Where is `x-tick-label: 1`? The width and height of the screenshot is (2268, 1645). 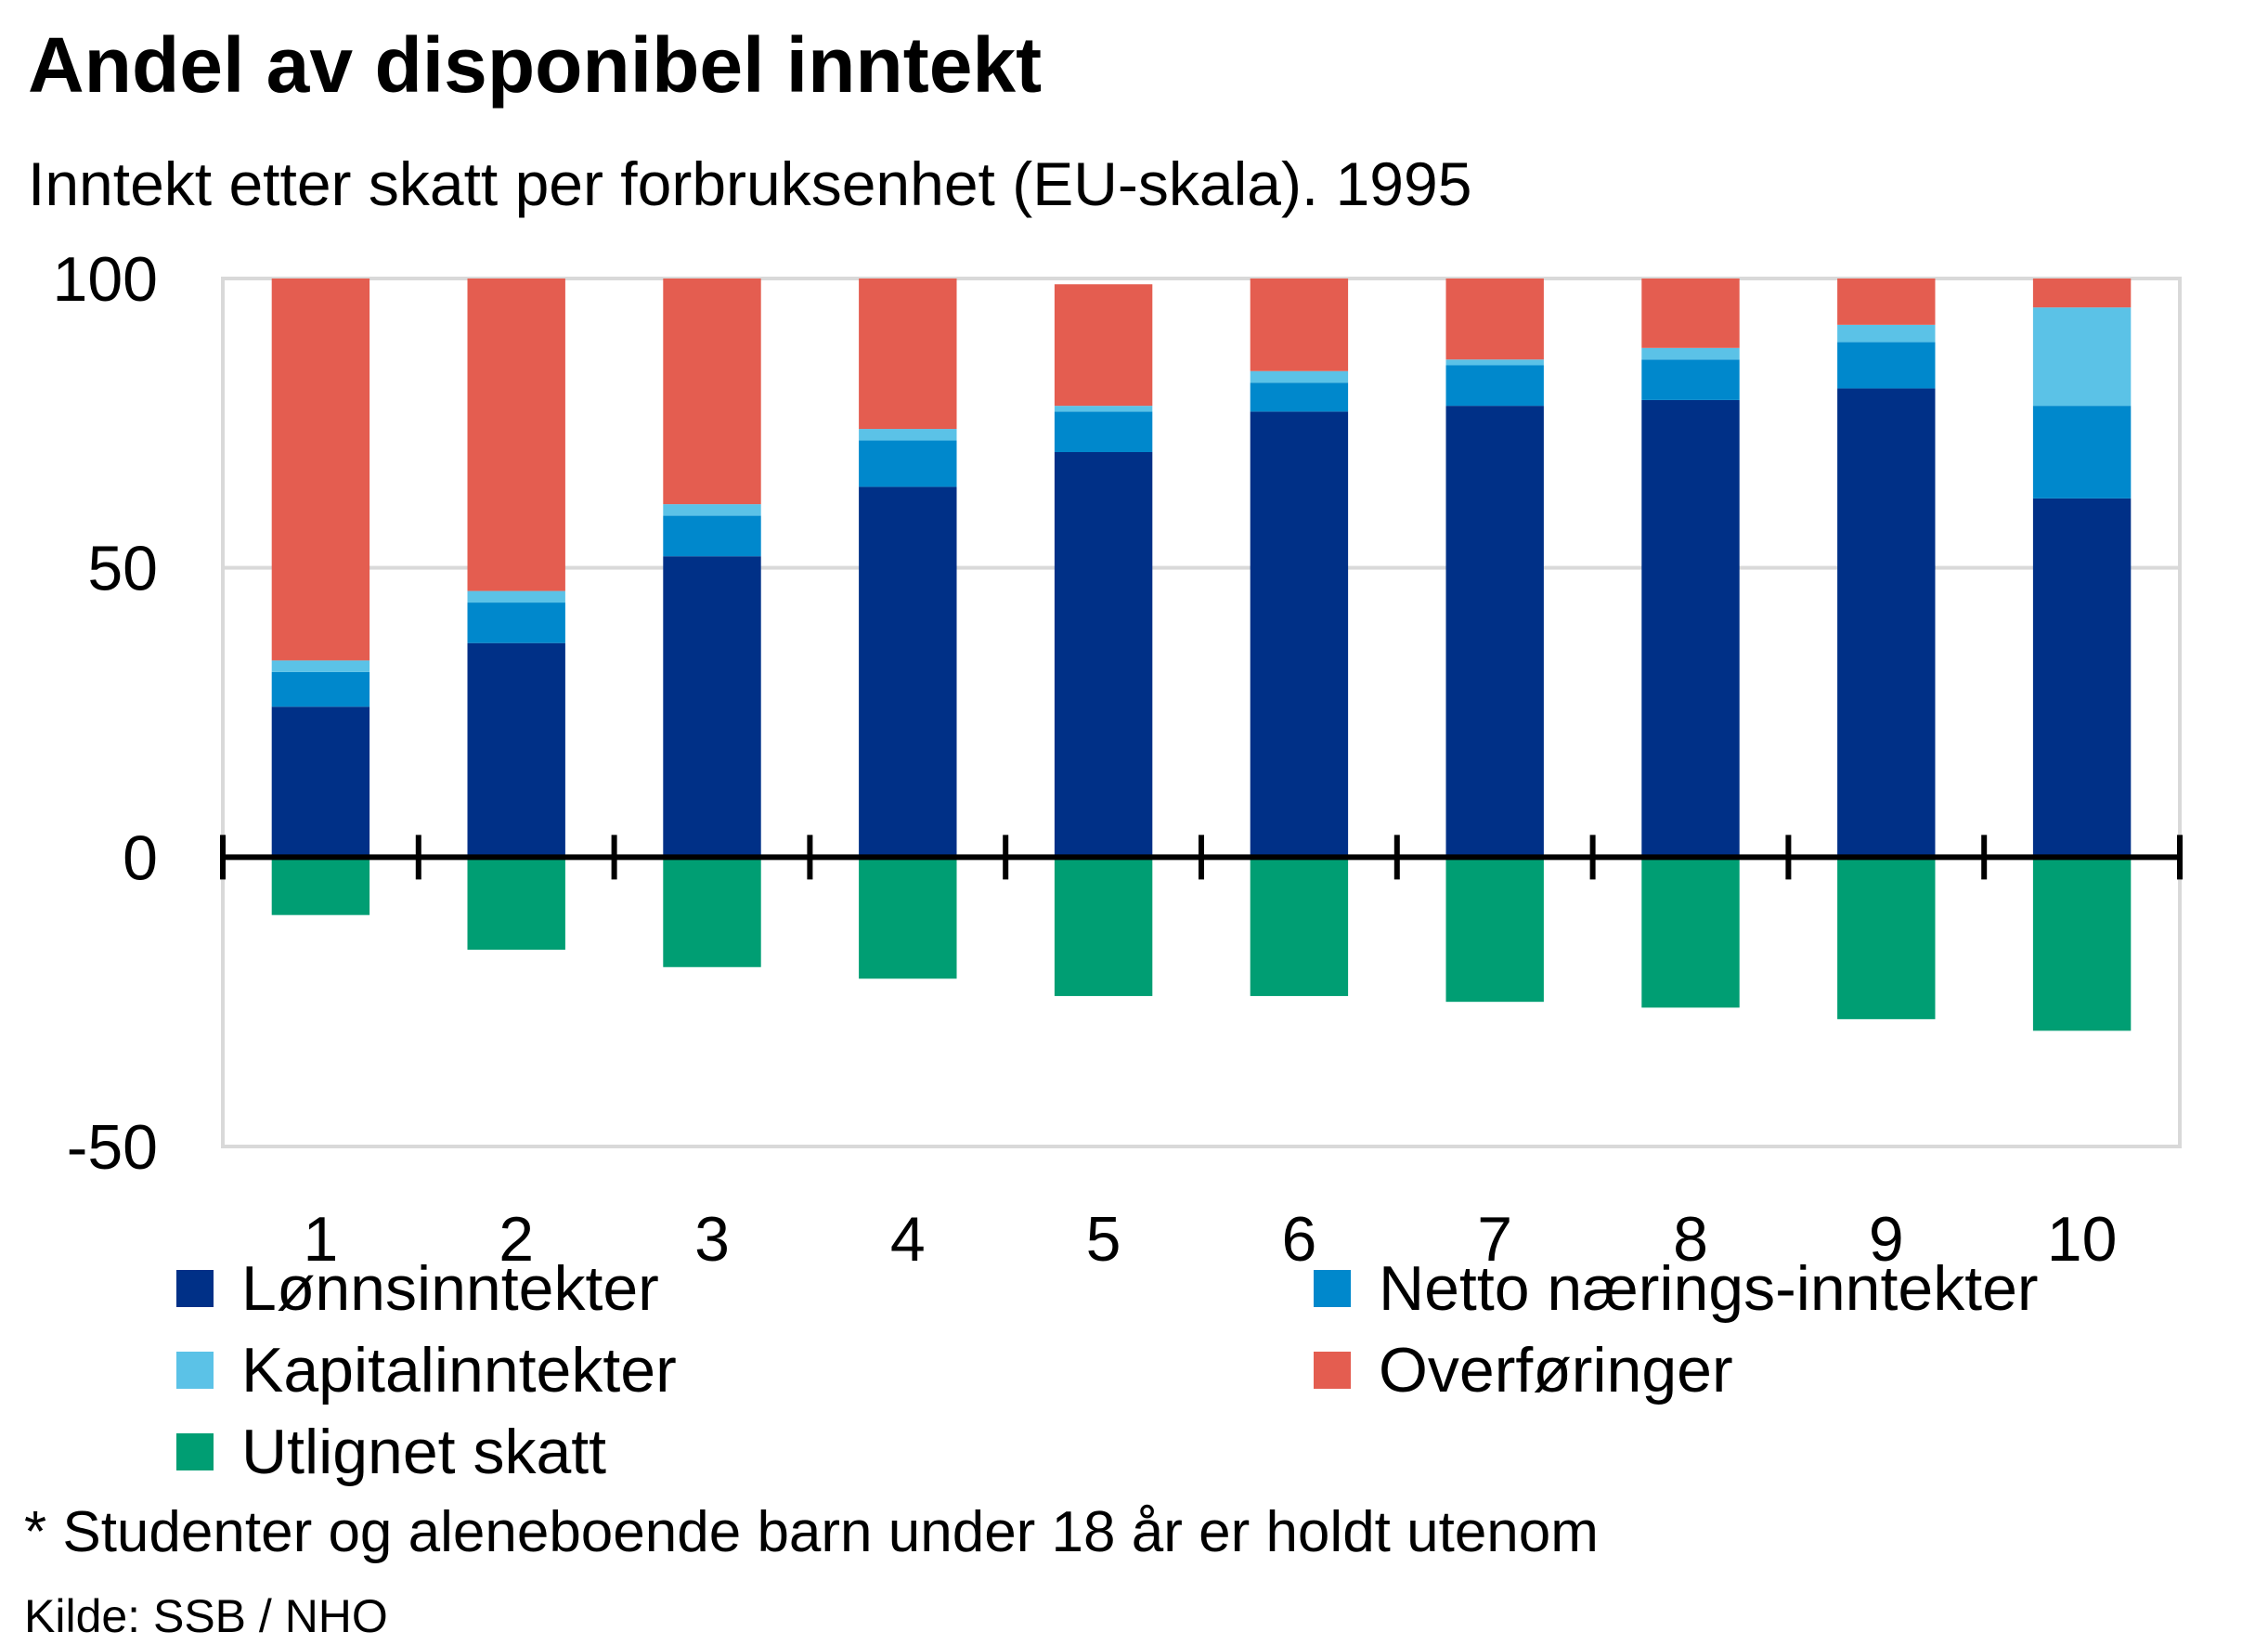 x-tick-label: 1 is located at coordinates (320, 1239).